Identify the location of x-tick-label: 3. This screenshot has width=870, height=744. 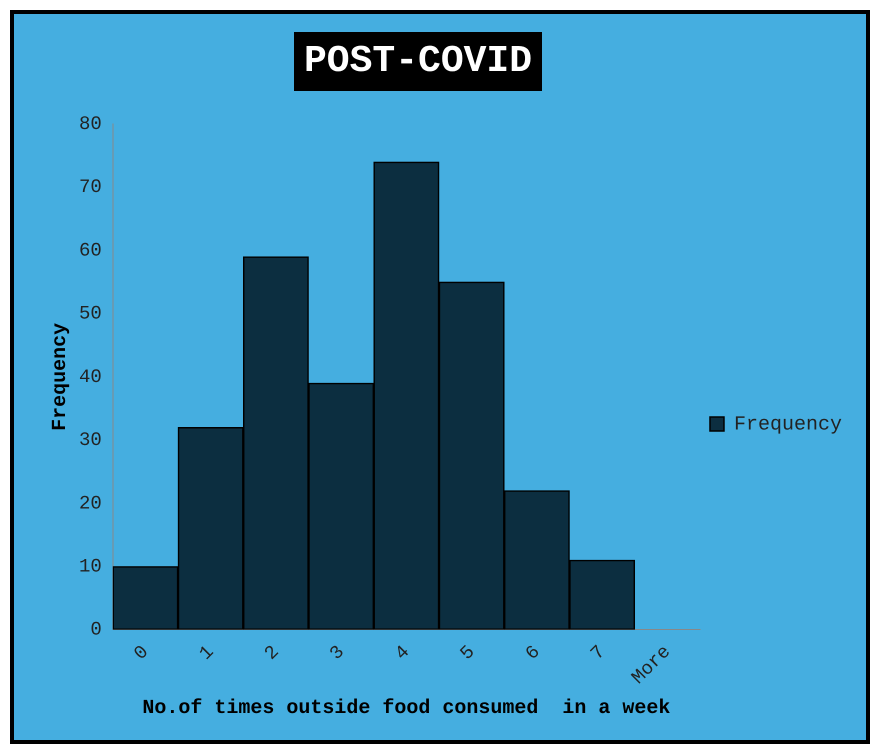
(337, 652).